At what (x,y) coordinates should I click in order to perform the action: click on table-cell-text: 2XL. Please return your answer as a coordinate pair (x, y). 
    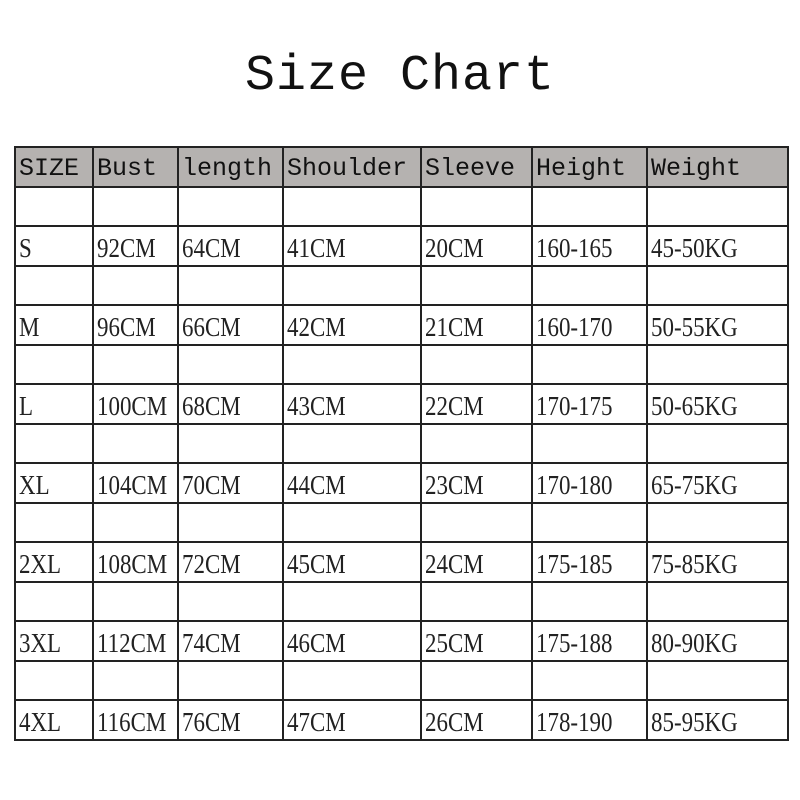
    Looking at the image, I should click on (40, 563).